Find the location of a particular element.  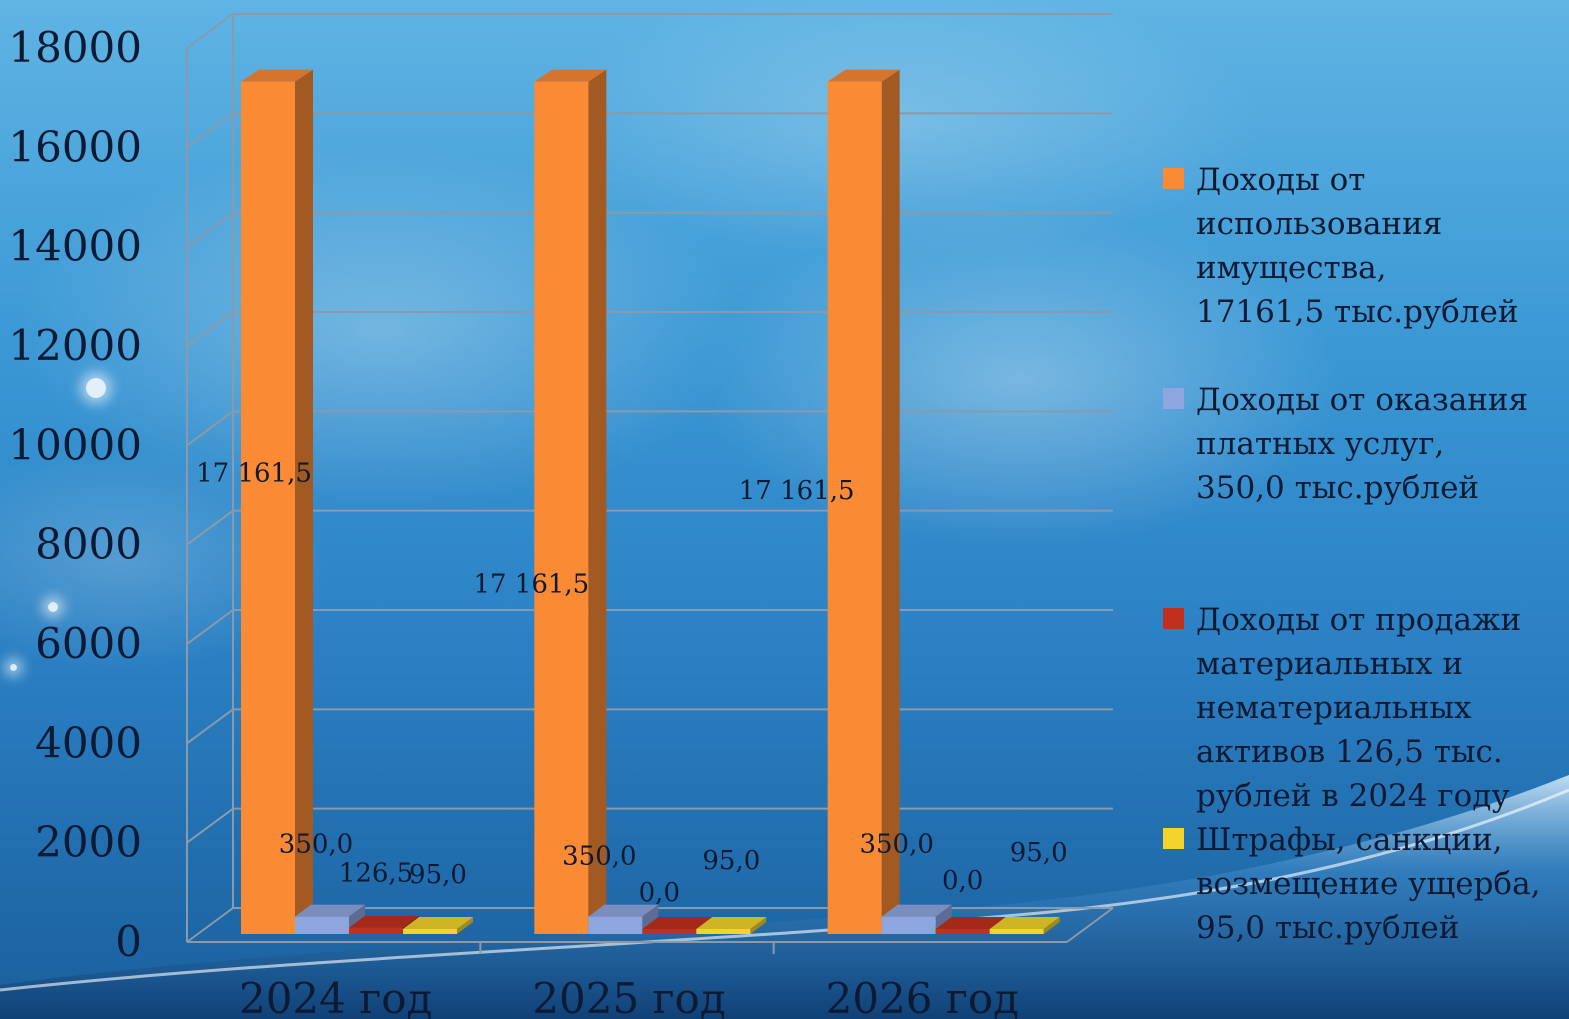

y-tick-label: 16000 is located at coordinates (75, 146).